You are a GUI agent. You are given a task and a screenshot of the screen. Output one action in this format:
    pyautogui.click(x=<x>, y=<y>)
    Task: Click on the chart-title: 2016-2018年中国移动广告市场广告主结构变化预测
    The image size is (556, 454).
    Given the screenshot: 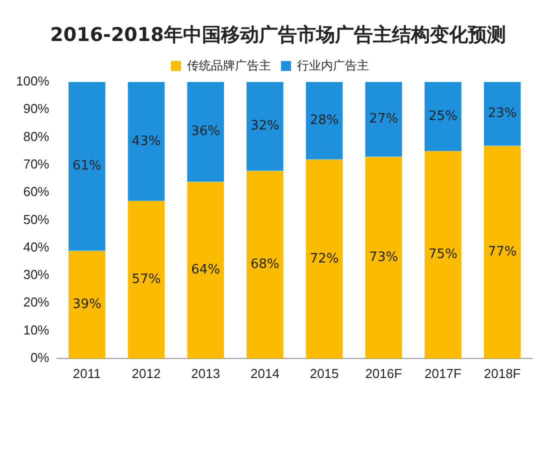 What is the action you would take?
    pyautogui.click(x=278, y=35)
    